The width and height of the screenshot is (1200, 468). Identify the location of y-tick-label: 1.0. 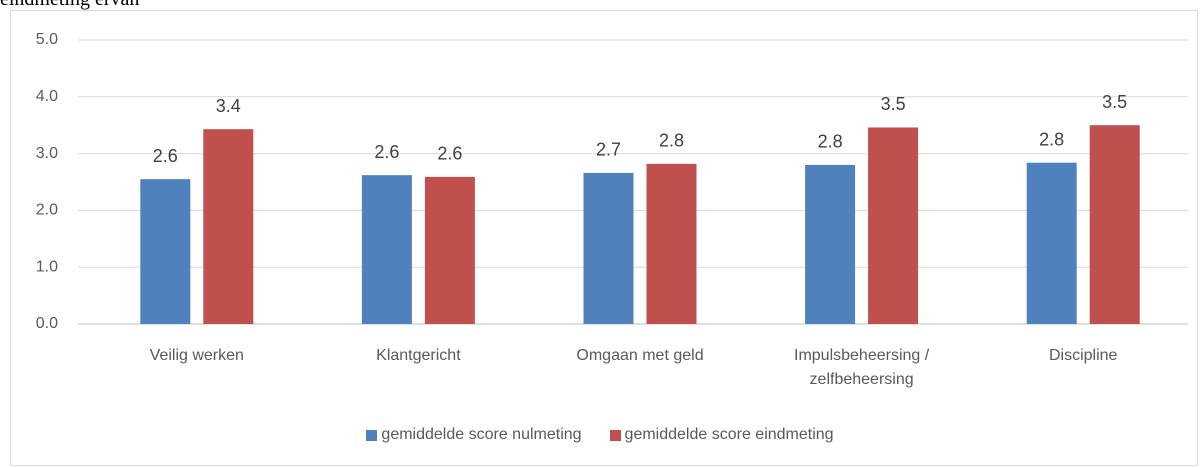
(47, 266).